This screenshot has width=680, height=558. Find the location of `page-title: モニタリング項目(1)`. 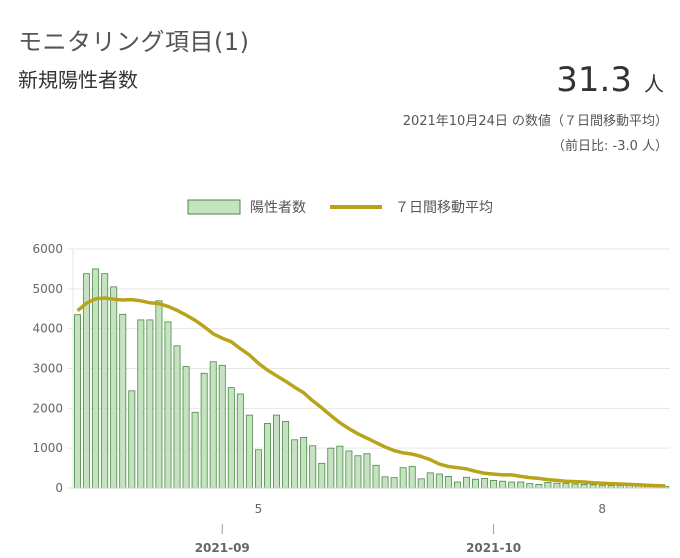

page-title: モニタリング項目(1) is located at coordinates (134, 42).